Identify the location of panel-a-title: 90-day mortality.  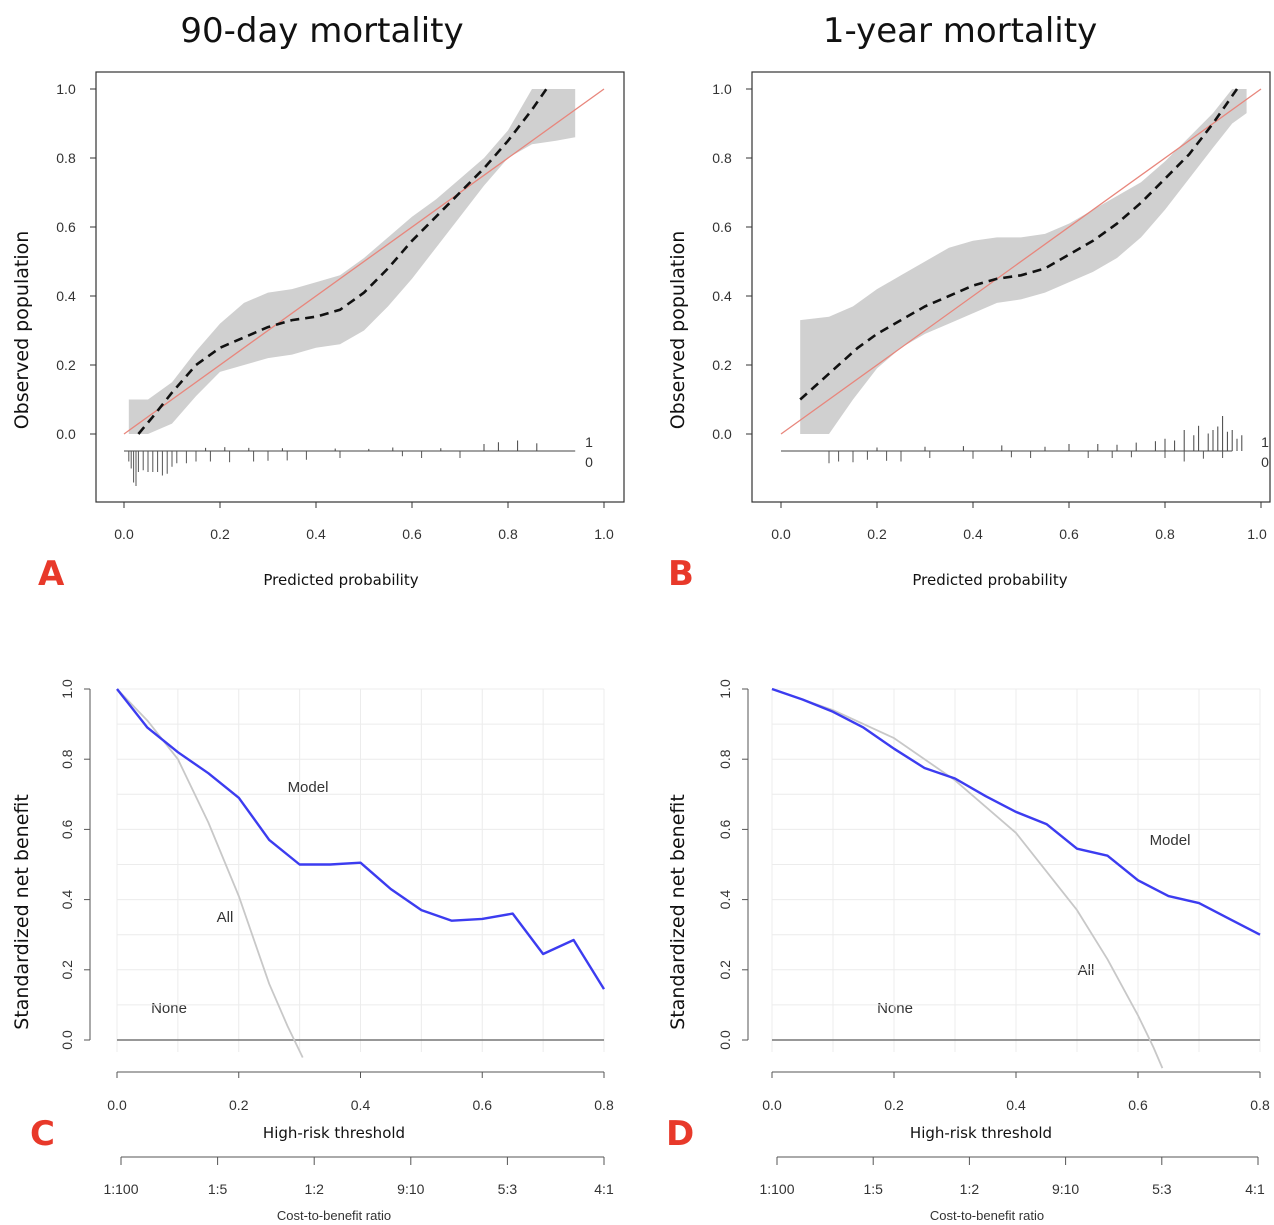
(321, 31).